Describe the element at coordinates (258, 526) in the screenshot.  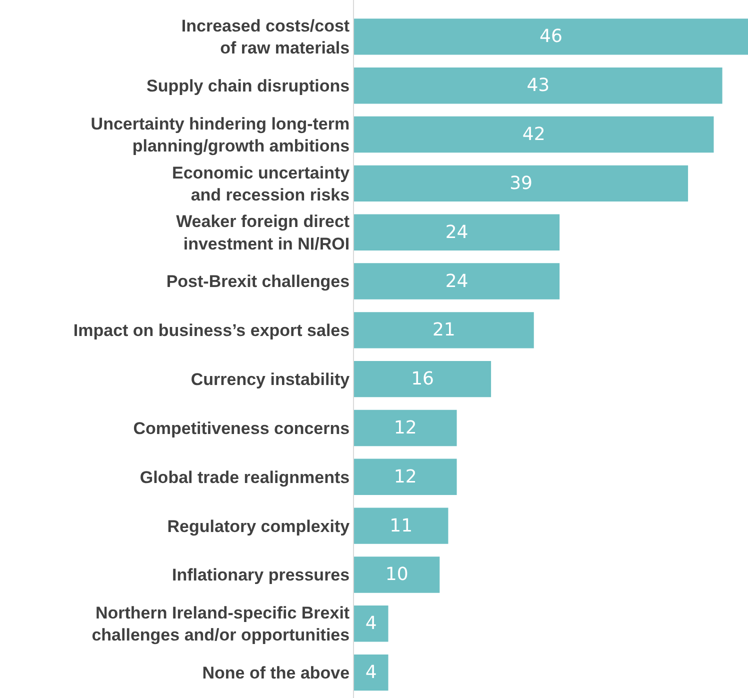
I see `y-tick-label: Regulatory complexity` at that location.